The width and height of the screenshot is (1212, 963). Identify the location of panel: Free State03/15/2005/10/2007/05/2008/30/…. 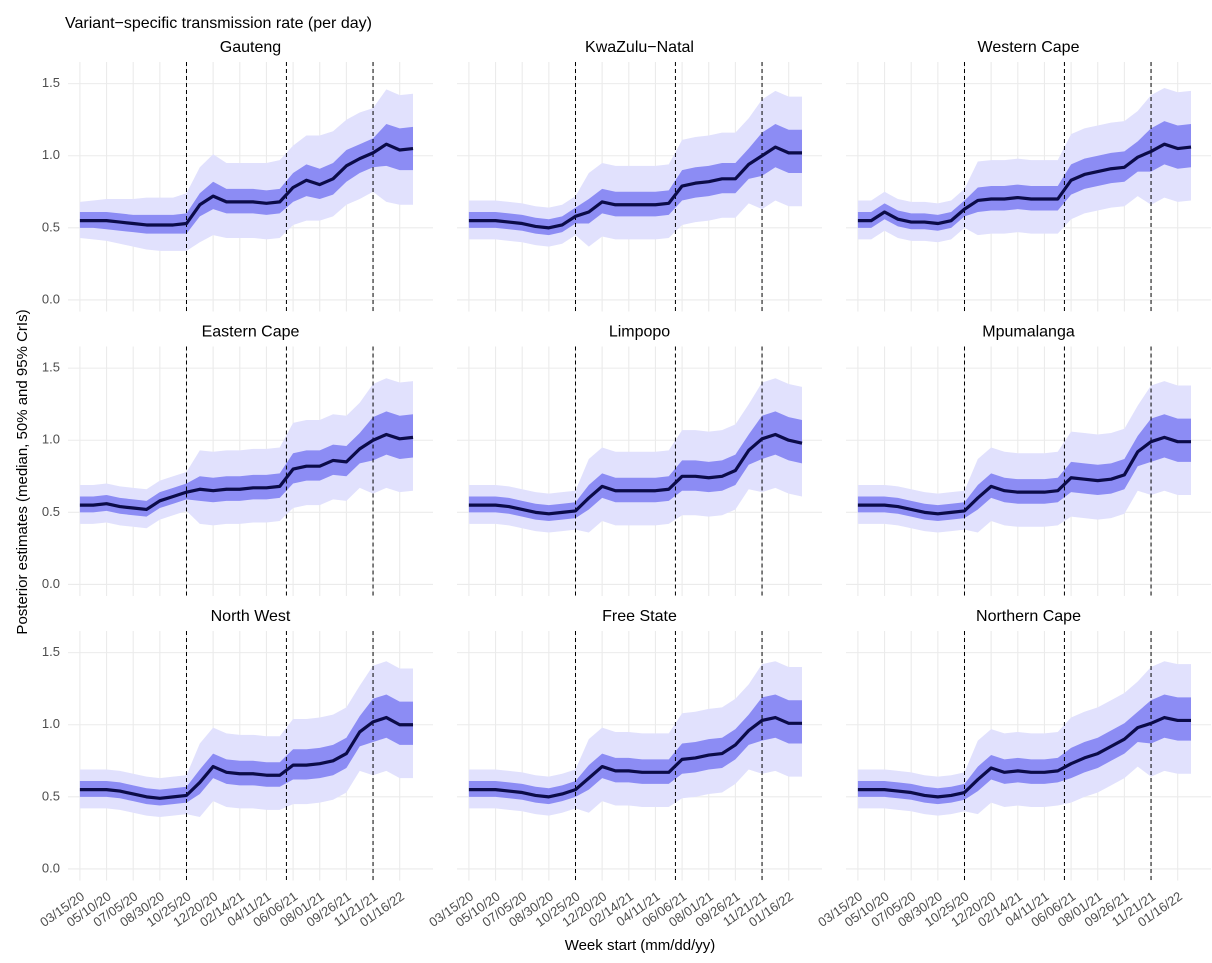
(624, 769).